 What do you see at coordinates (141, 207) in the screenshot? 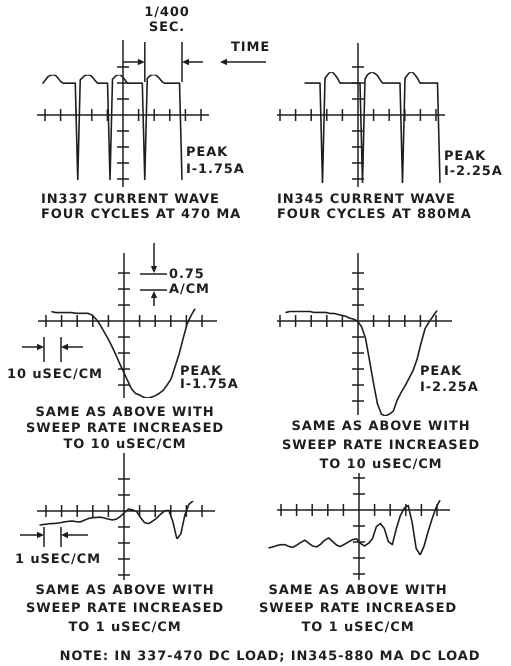
I see `text: IN337 CURRENT WAVE FOUR CYCLES AT 470 MA` at bounding box center [141, 207].